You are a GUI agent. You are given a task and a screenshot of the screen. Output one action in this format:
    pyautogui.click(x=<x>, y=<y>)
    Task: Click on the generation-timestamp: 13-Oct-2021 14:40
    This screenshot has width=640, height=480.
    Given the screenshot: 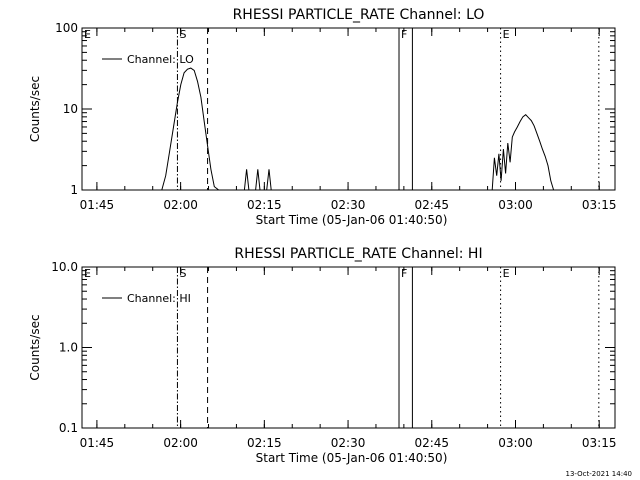 What is the action you would take?
    pyautogui.click(x=598, y=474)
    